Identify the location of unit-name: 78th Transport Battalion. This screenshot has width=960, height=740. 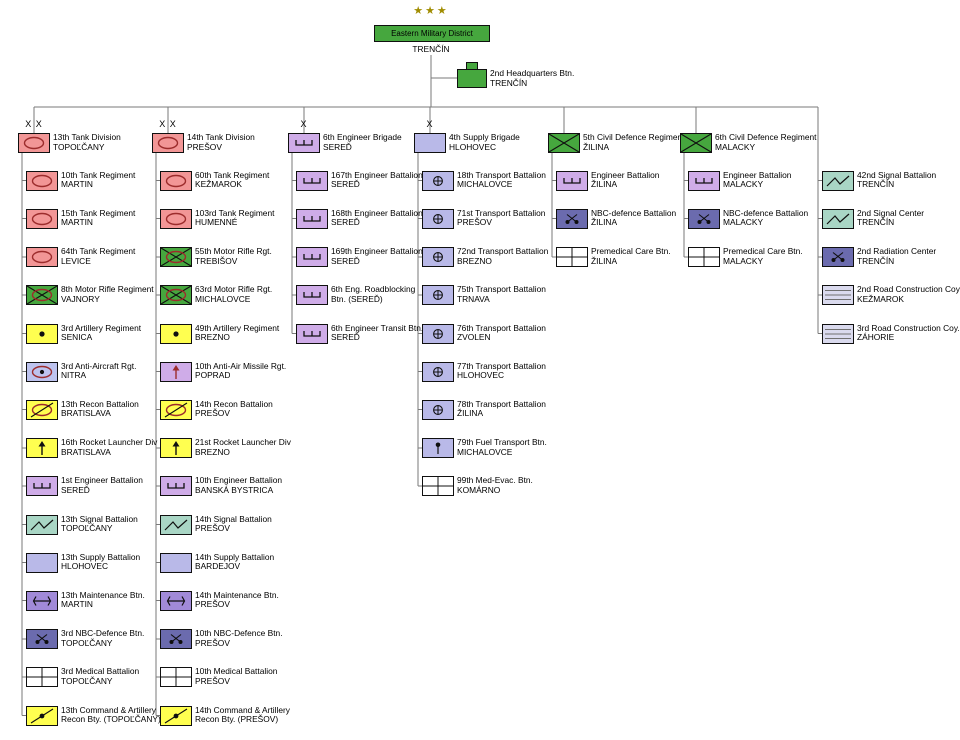
(501, 403).